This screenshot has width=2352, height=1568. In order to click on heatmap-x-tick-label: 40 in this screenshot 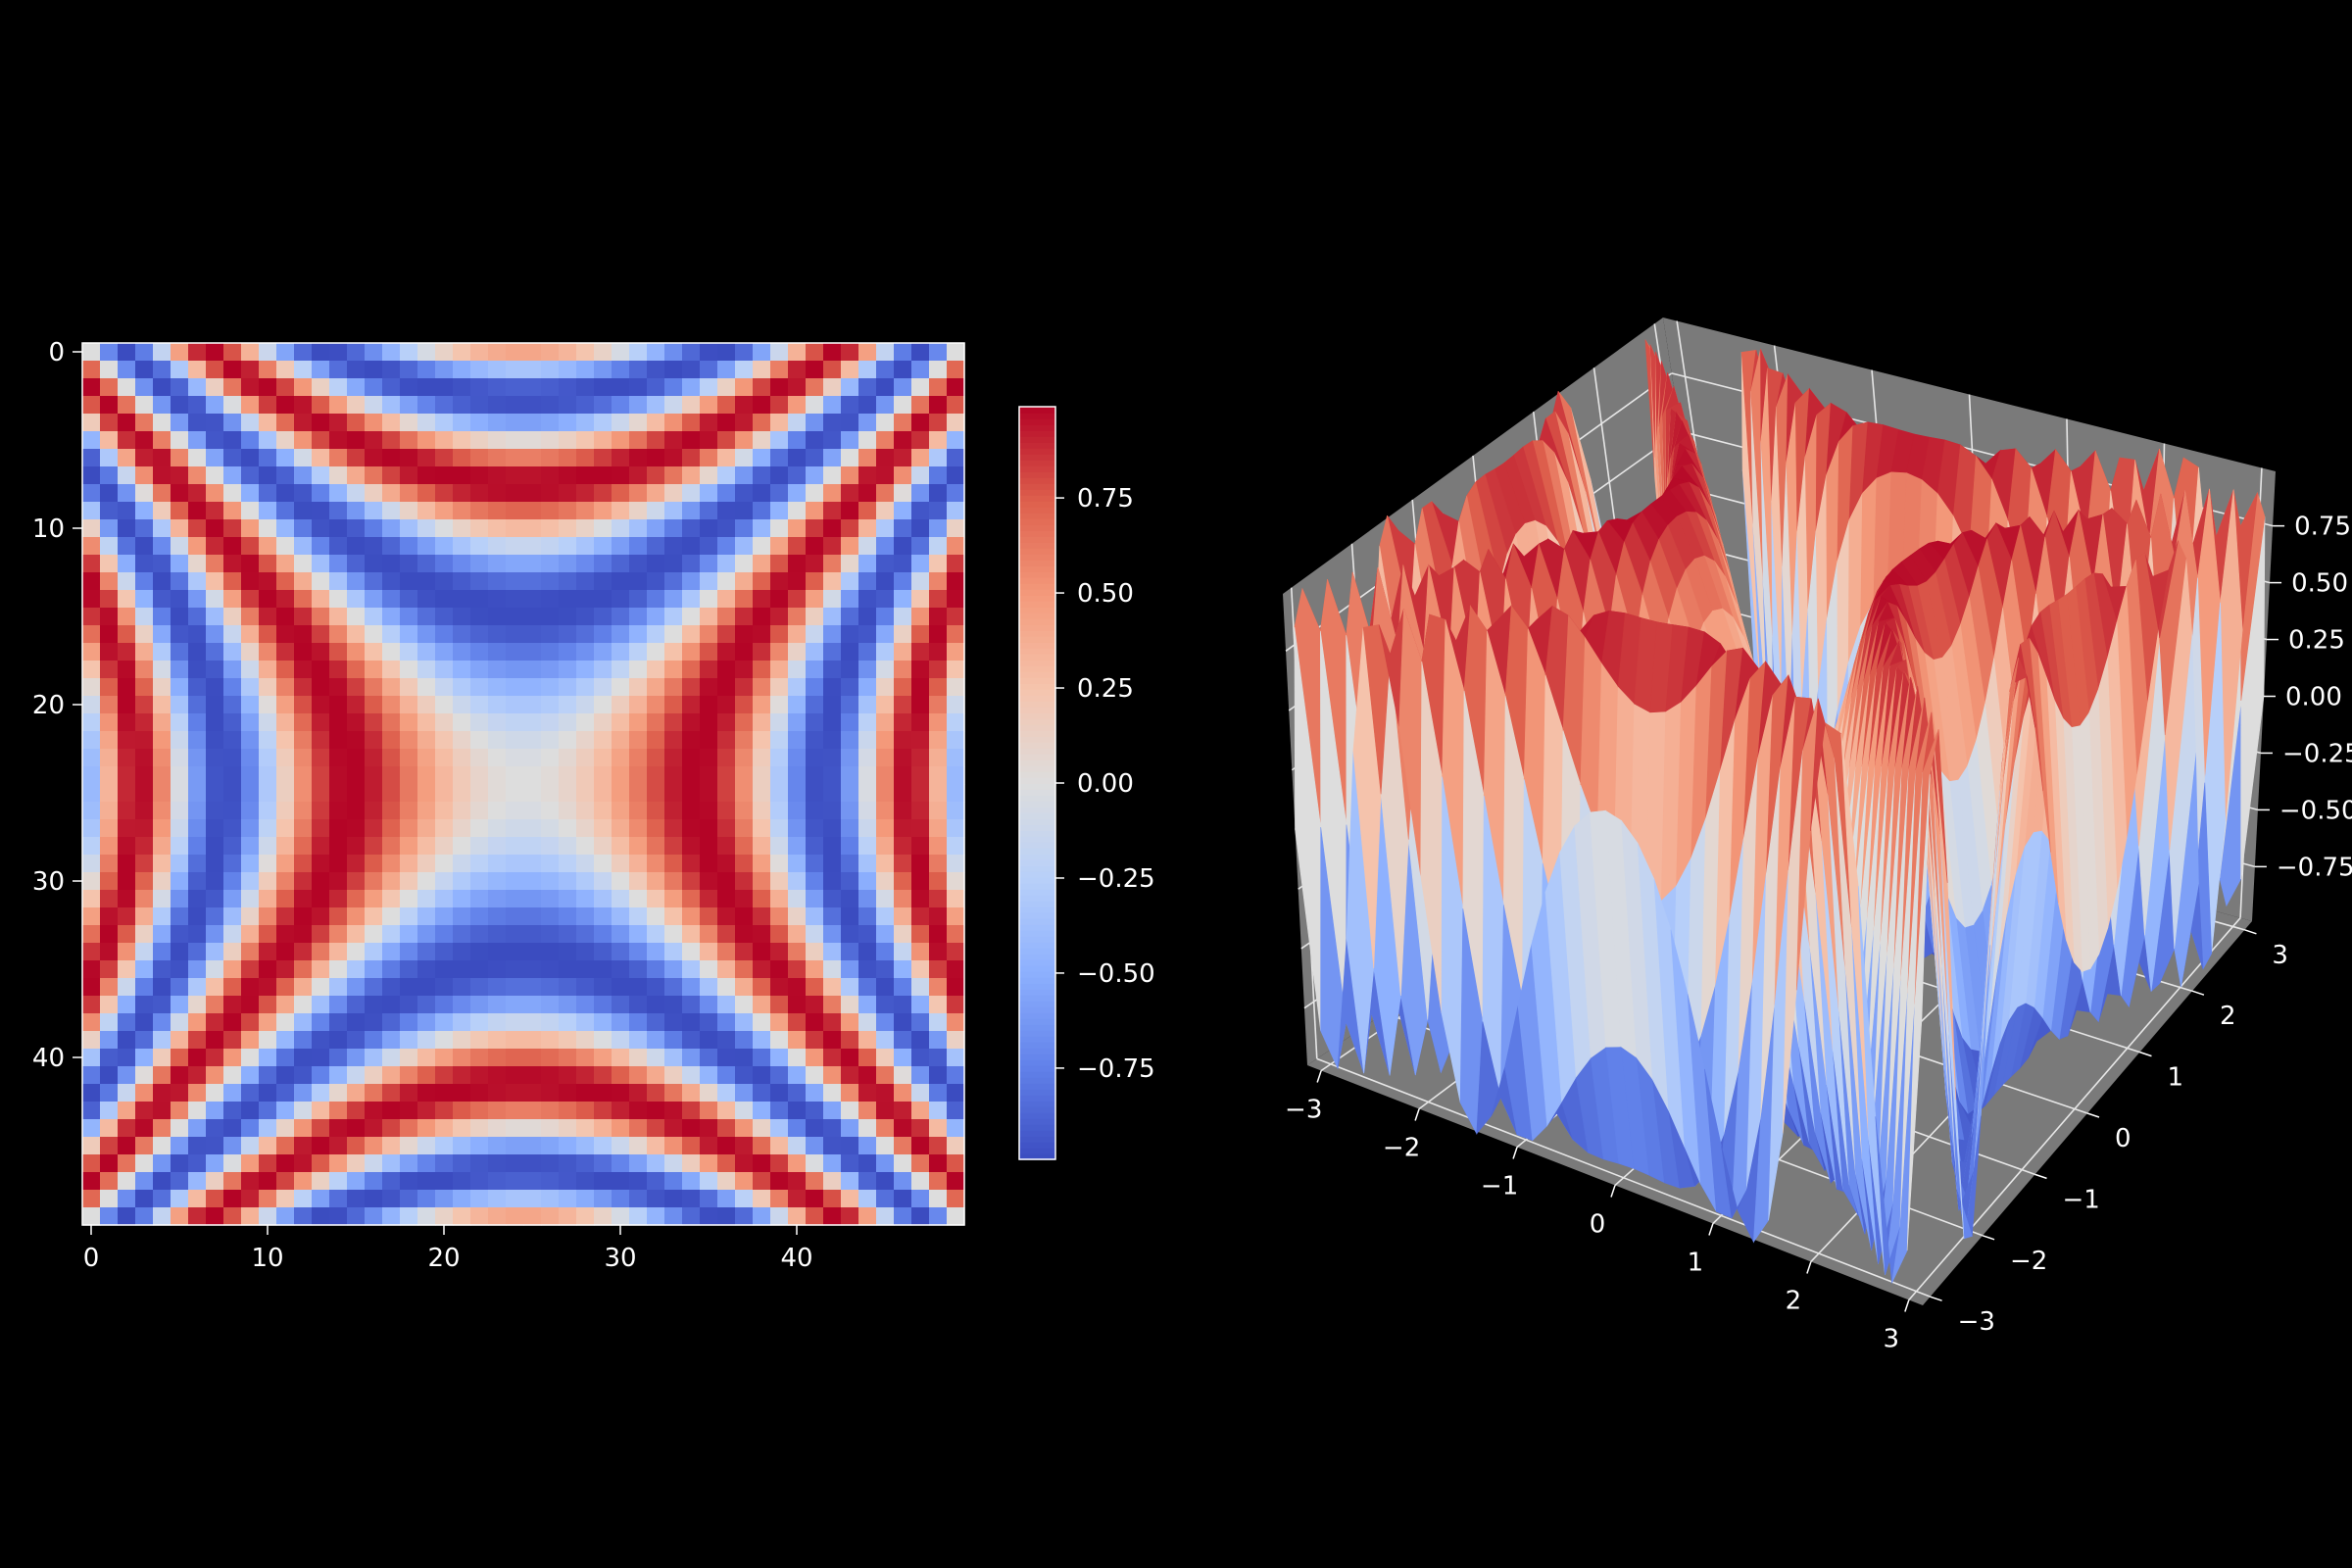, I will do `click(796, 1258)`.